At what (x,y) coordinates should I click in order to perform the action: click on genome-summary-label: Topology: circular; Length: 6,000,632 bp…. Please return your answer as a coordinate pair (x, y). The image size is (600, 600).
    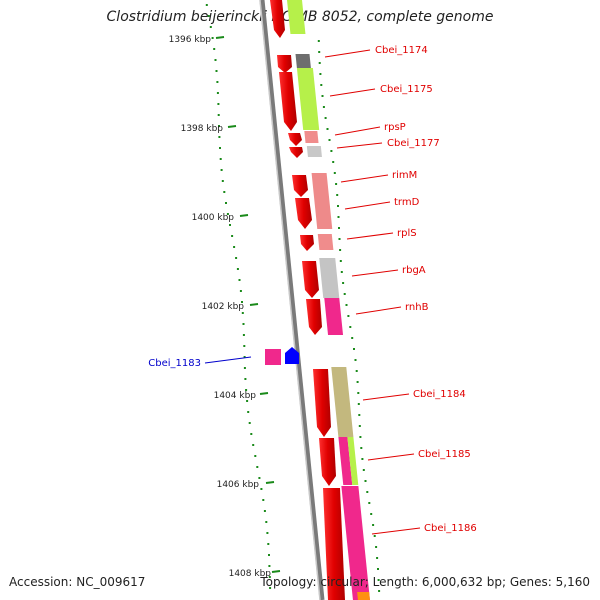
    Looking at the image, I should click on (425, 582).